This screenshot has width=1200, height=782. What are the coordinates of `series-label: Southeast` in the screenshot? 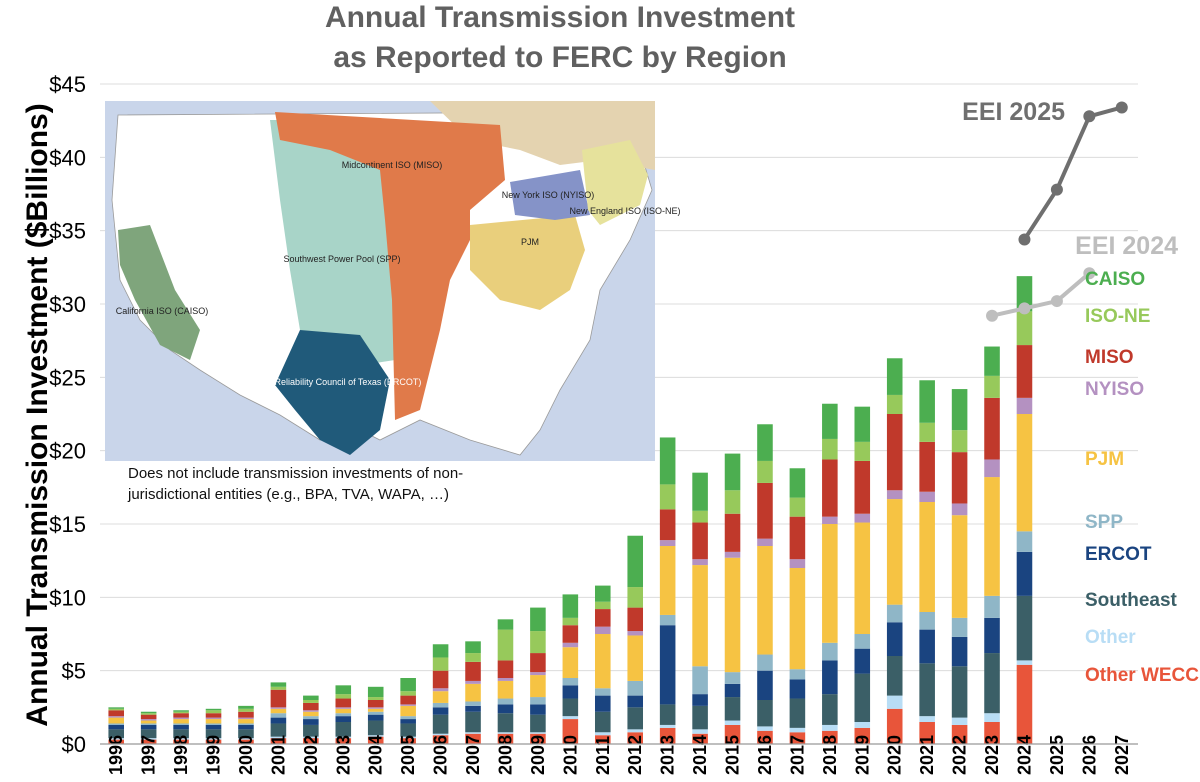 It's located at (1131, 600).